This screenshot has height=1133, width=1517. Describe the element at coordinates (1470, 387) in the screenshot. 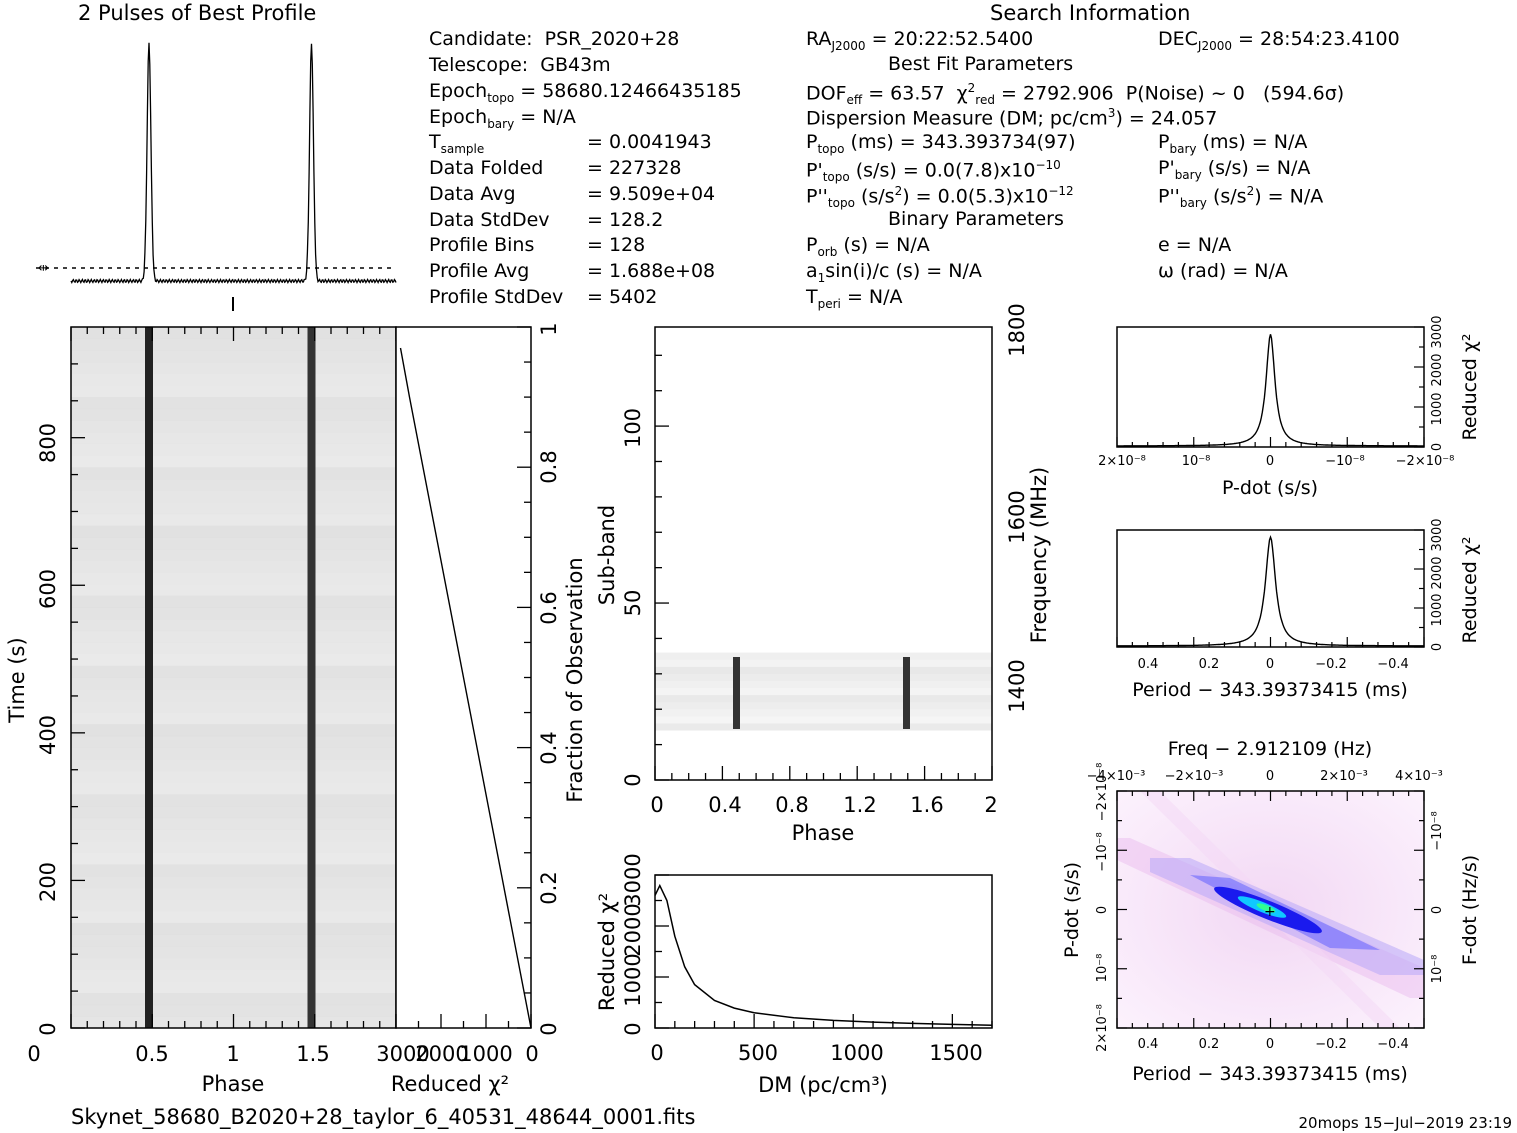

I see `pd-ylabel: Reduced χ²` at that location.